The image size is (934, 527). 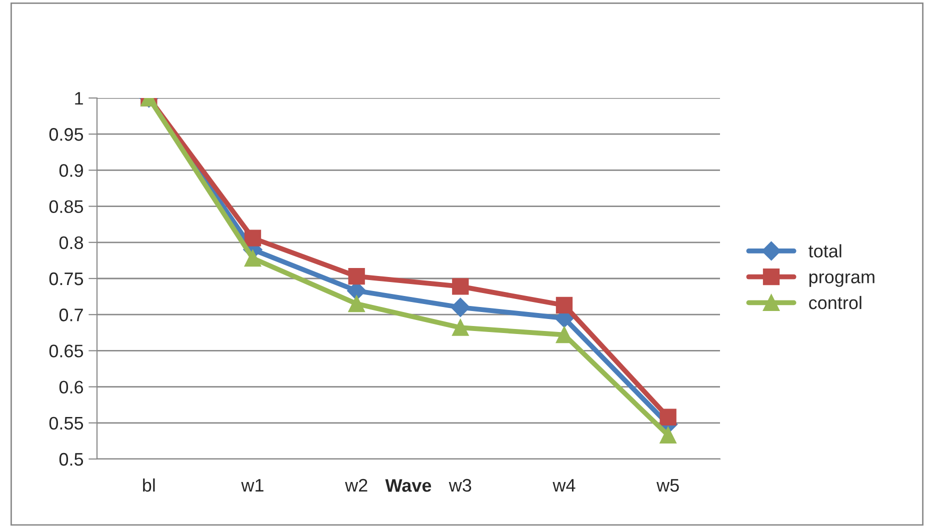 What do you see at coordinates (66, 351) in the screenshot?
I see `y-tick-label: 0.65` at bounding box center [66, 351].